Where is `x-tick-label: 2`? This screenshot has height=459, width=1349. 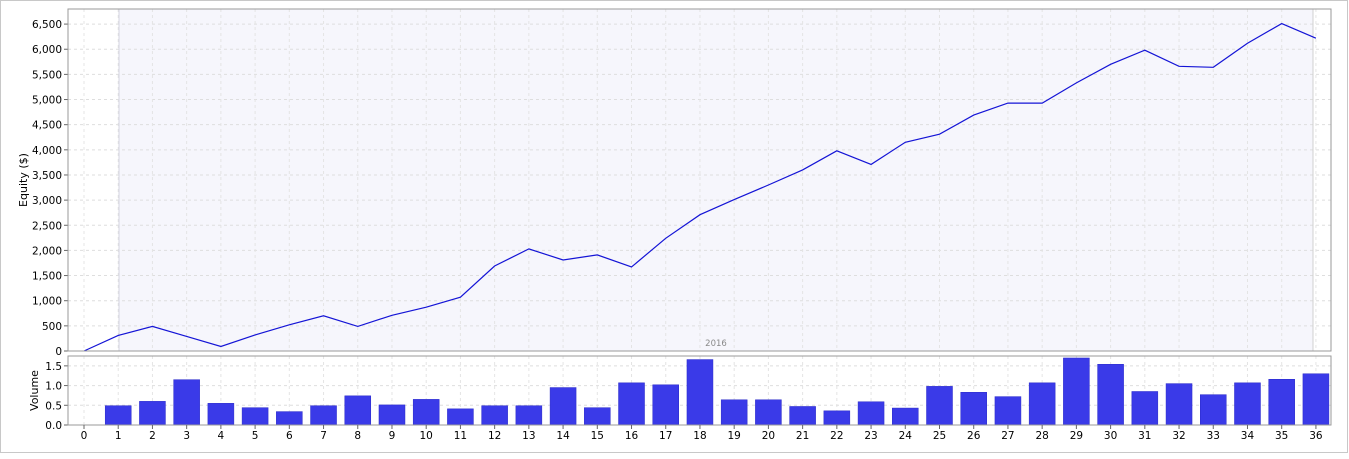 x-tick-label: 2 is located at coordinates (152, 436).